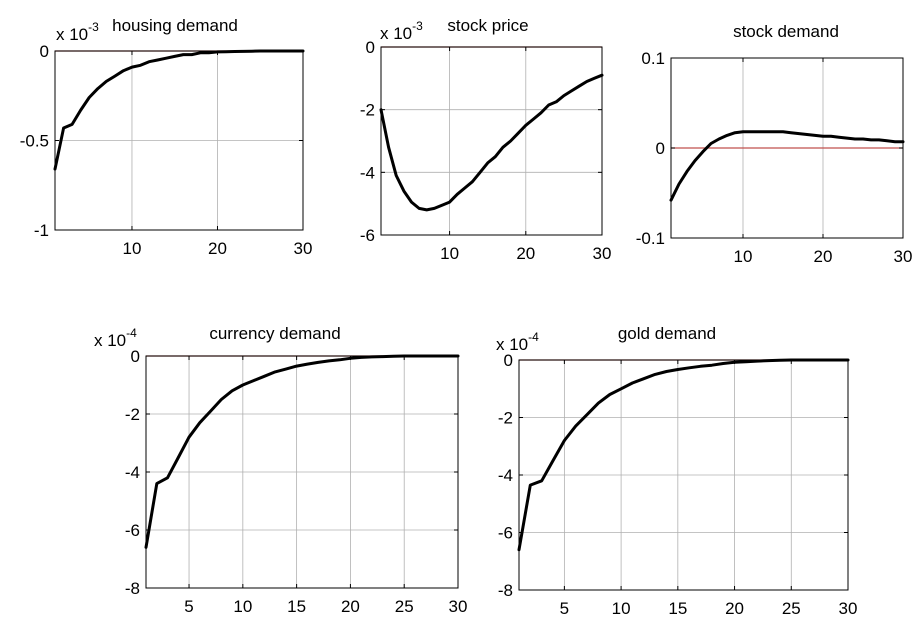 Image resolution: width=914 pixels, height=621 pixels. What do you see at coordinates (274, 333) in the screenshot?
I see `chart-title: currency demand` at bounding box center [274, 333].